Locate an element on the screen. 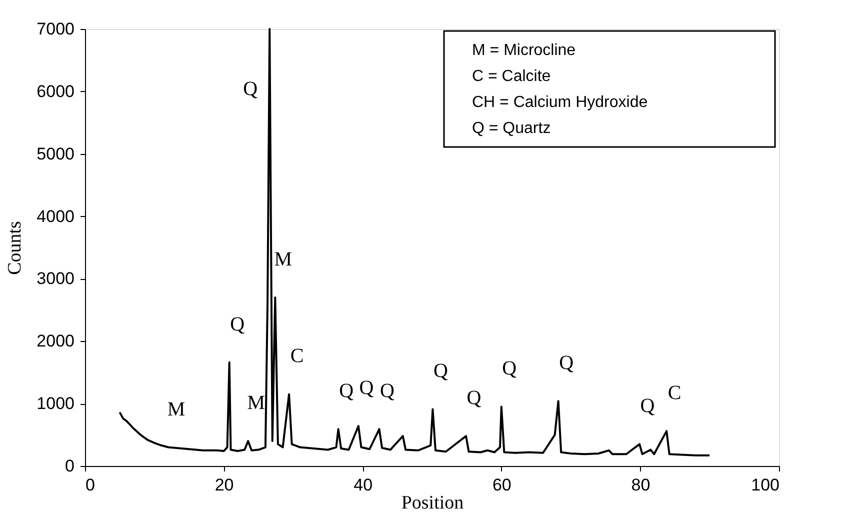  y-tick-label: 4000 is located at coordinates (55, 216).